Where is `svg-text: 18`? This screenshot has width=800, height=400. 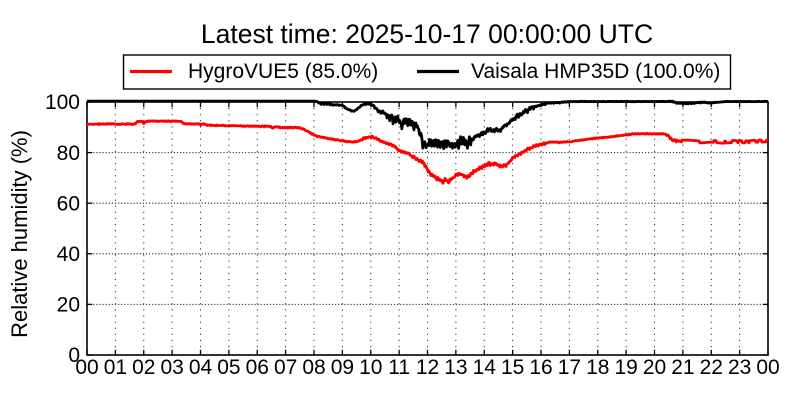 svg-text: 18 is located at coordinates (597, 367).